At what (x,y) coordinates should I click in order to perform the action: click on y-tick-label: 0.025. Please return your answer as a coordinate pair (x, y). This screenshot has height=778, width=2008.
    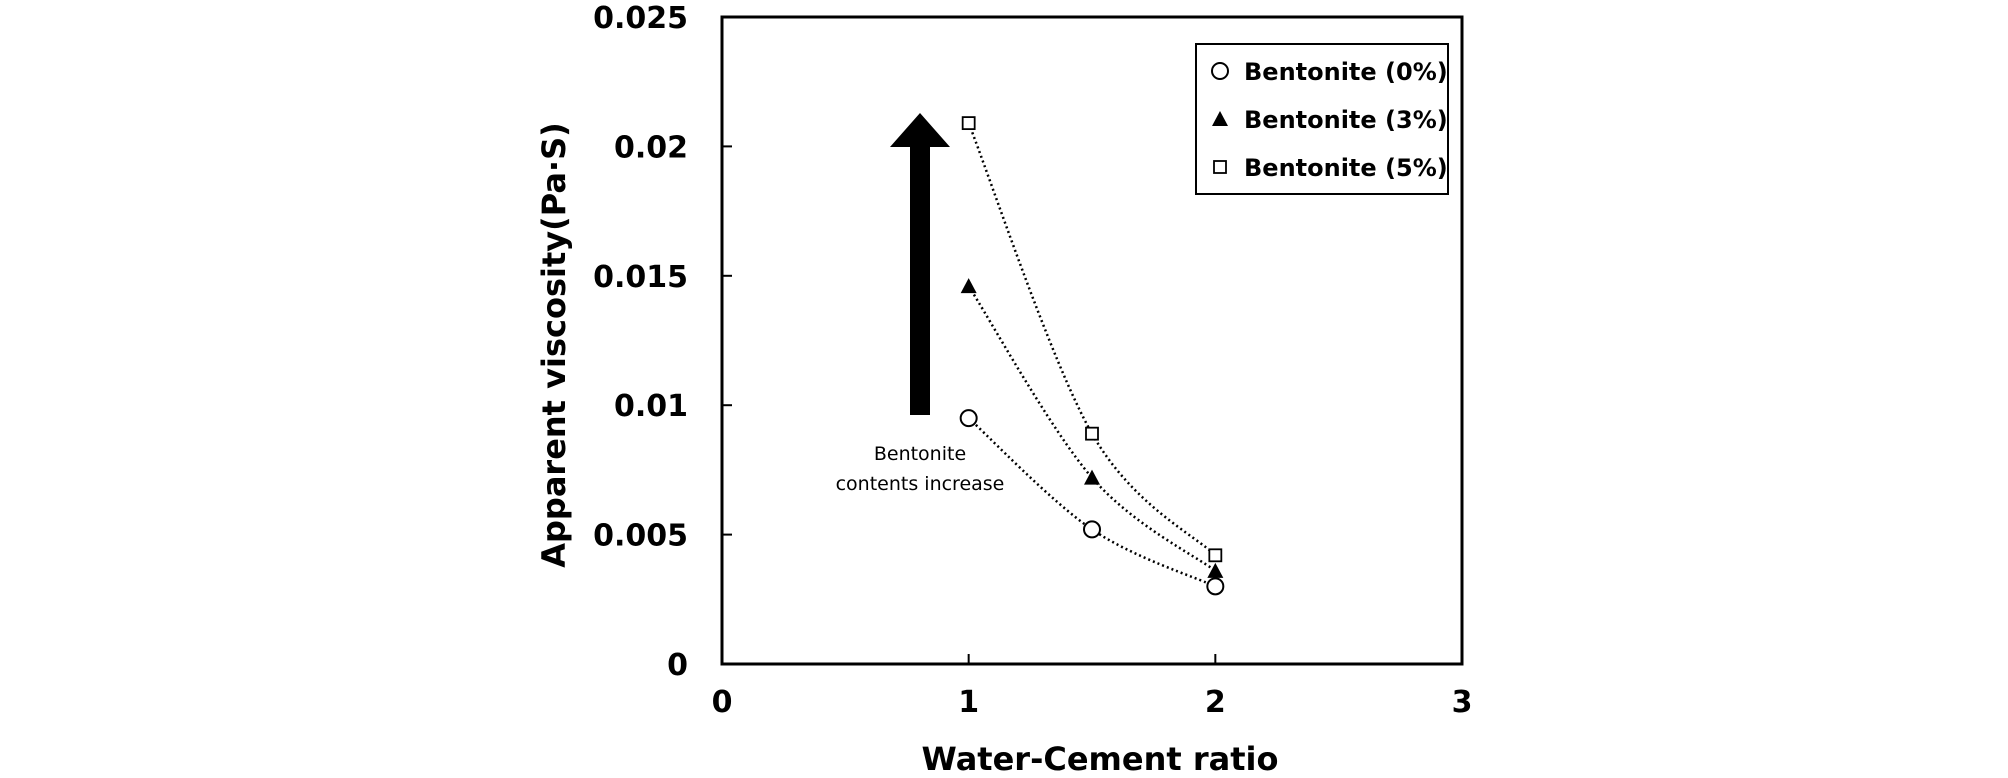
    Looking at the image, I should click on (640, 18).